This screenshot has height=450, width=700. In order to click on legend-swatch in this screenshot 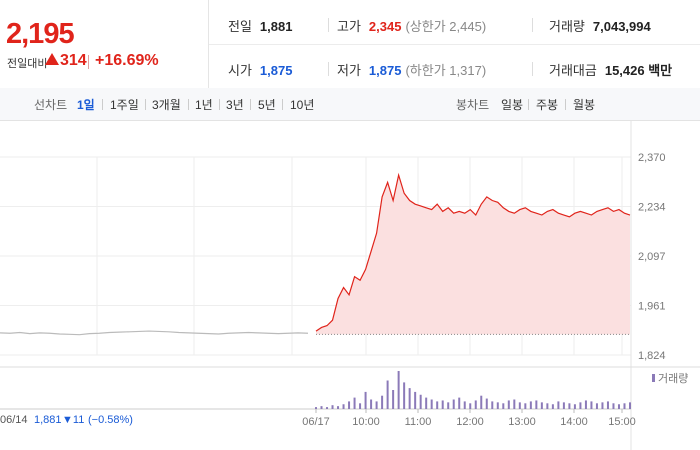, I will do `click(653, 378)`.